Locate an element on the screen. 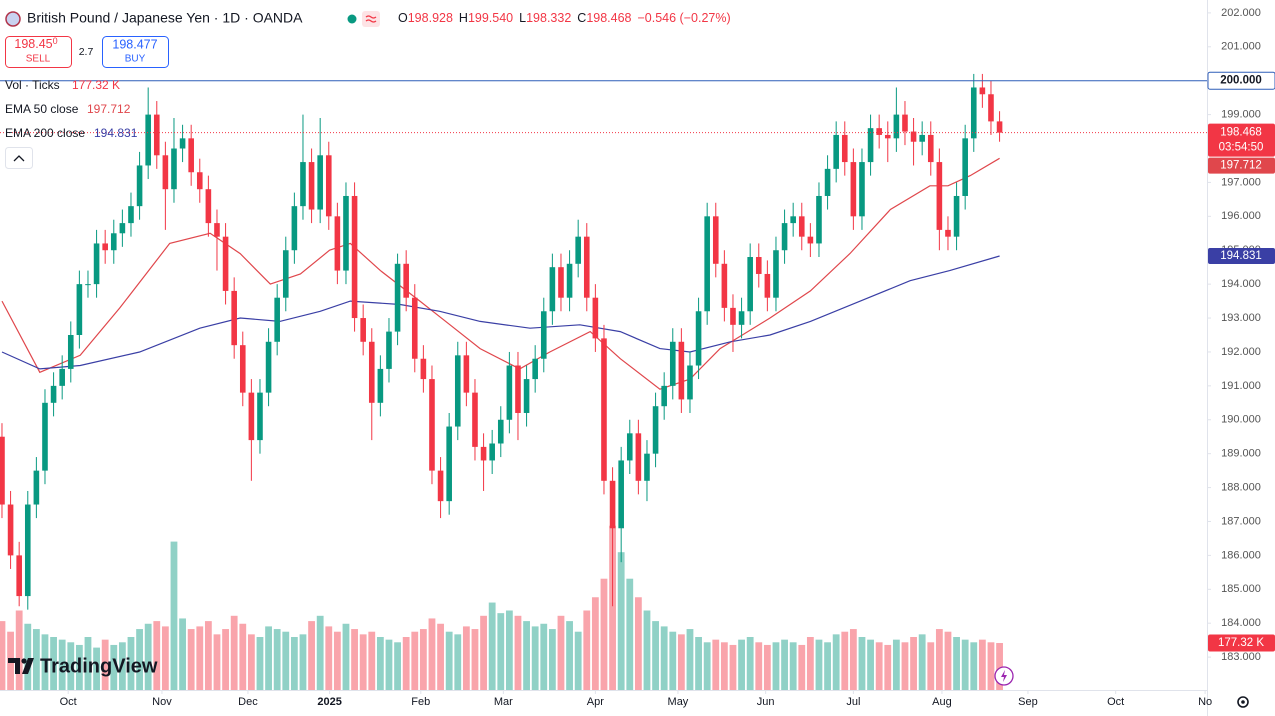 The image size is (1275, 716). collapse-button is located at coordinates (19, 158).